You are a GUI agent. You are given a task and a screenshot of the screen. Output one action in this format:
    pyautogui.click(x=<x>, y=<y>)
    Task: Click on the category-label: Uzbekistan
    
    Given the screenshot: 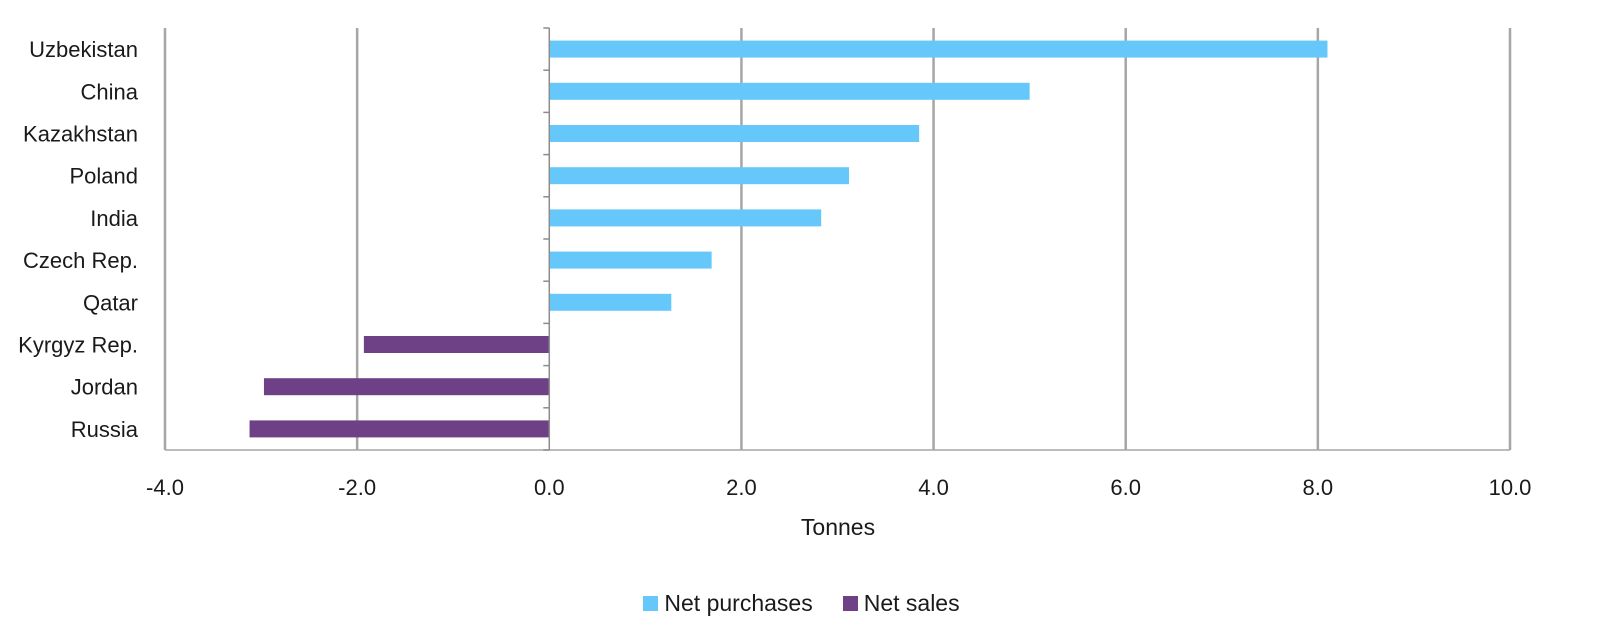 What is the action you would take?
    pyautogui.click(x=83, y=49)
    